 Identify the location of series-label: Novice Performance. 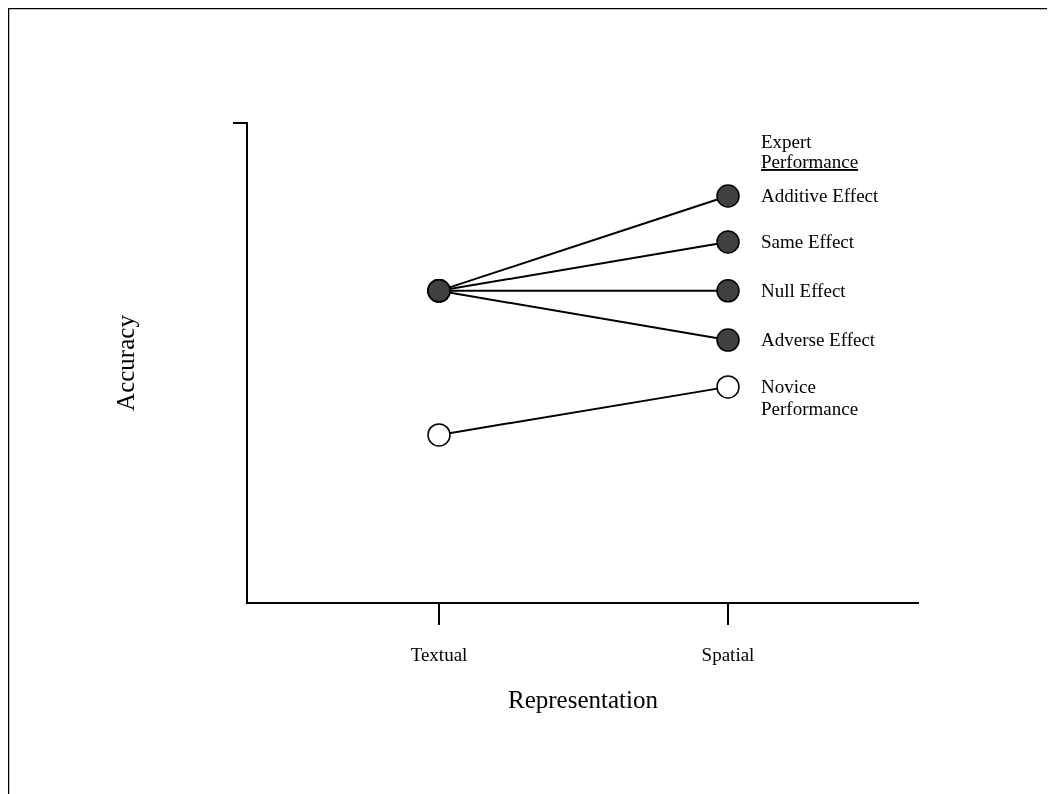
(810, 397).